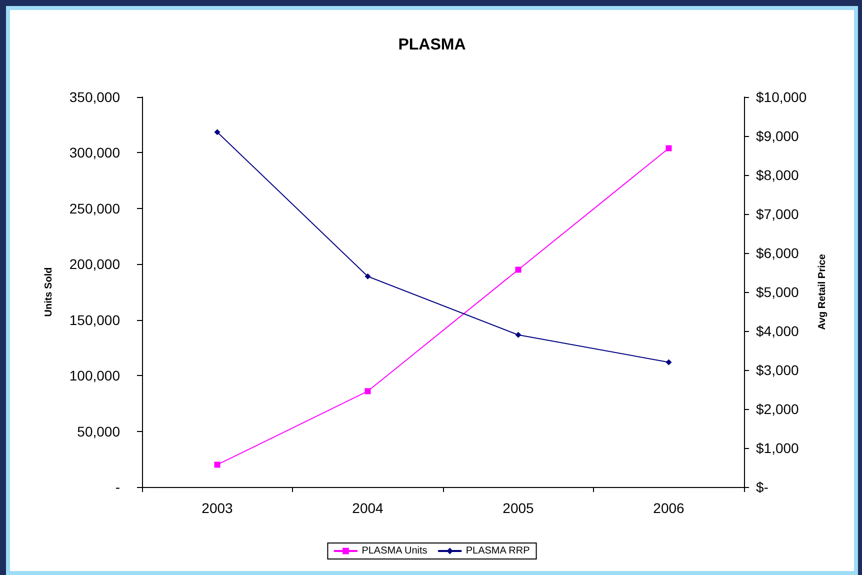 The height and width of the screenshot is (575, 862). What do you see at coordinates (778, 331) in the screenshot?
I see `y2-tick-label: $4,000` at bounding box center [778, 331].